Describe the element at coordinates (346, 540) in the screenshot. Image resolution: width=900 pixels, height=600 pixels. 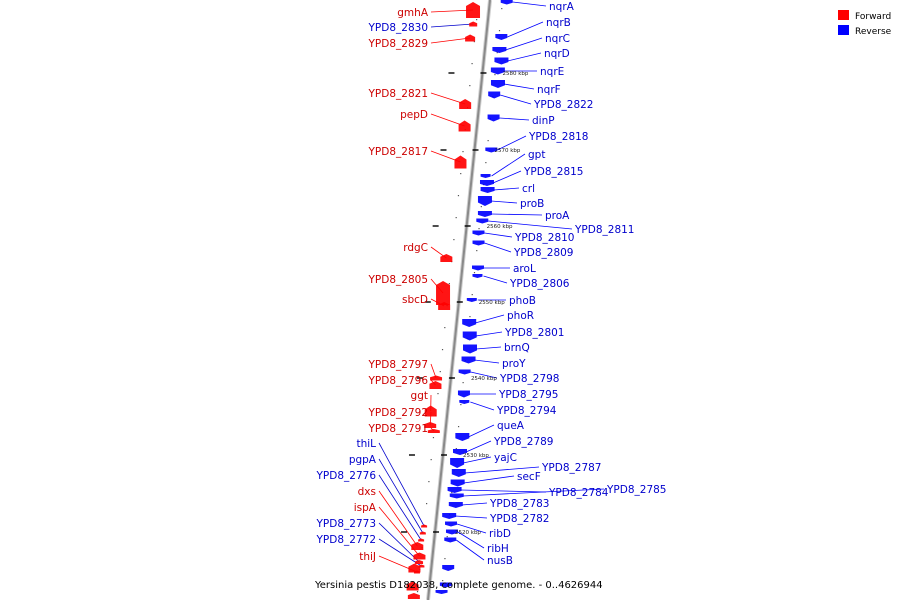
I see `gene-label-ypd8-2772: YPD8_2772` at that location.